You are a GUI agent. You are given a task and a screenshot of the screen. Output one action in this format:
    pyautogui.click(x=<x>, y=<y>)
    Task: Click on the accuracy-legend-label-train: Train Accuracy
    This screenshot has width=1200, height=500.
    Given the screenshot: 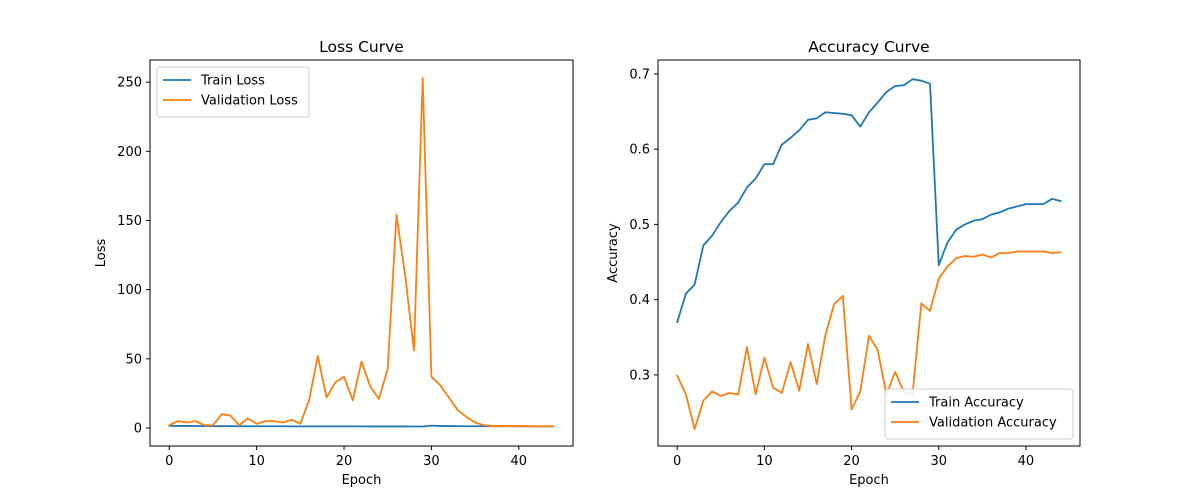 What is the action you would take?
    pyautogui.click(x=976, y=403)
    